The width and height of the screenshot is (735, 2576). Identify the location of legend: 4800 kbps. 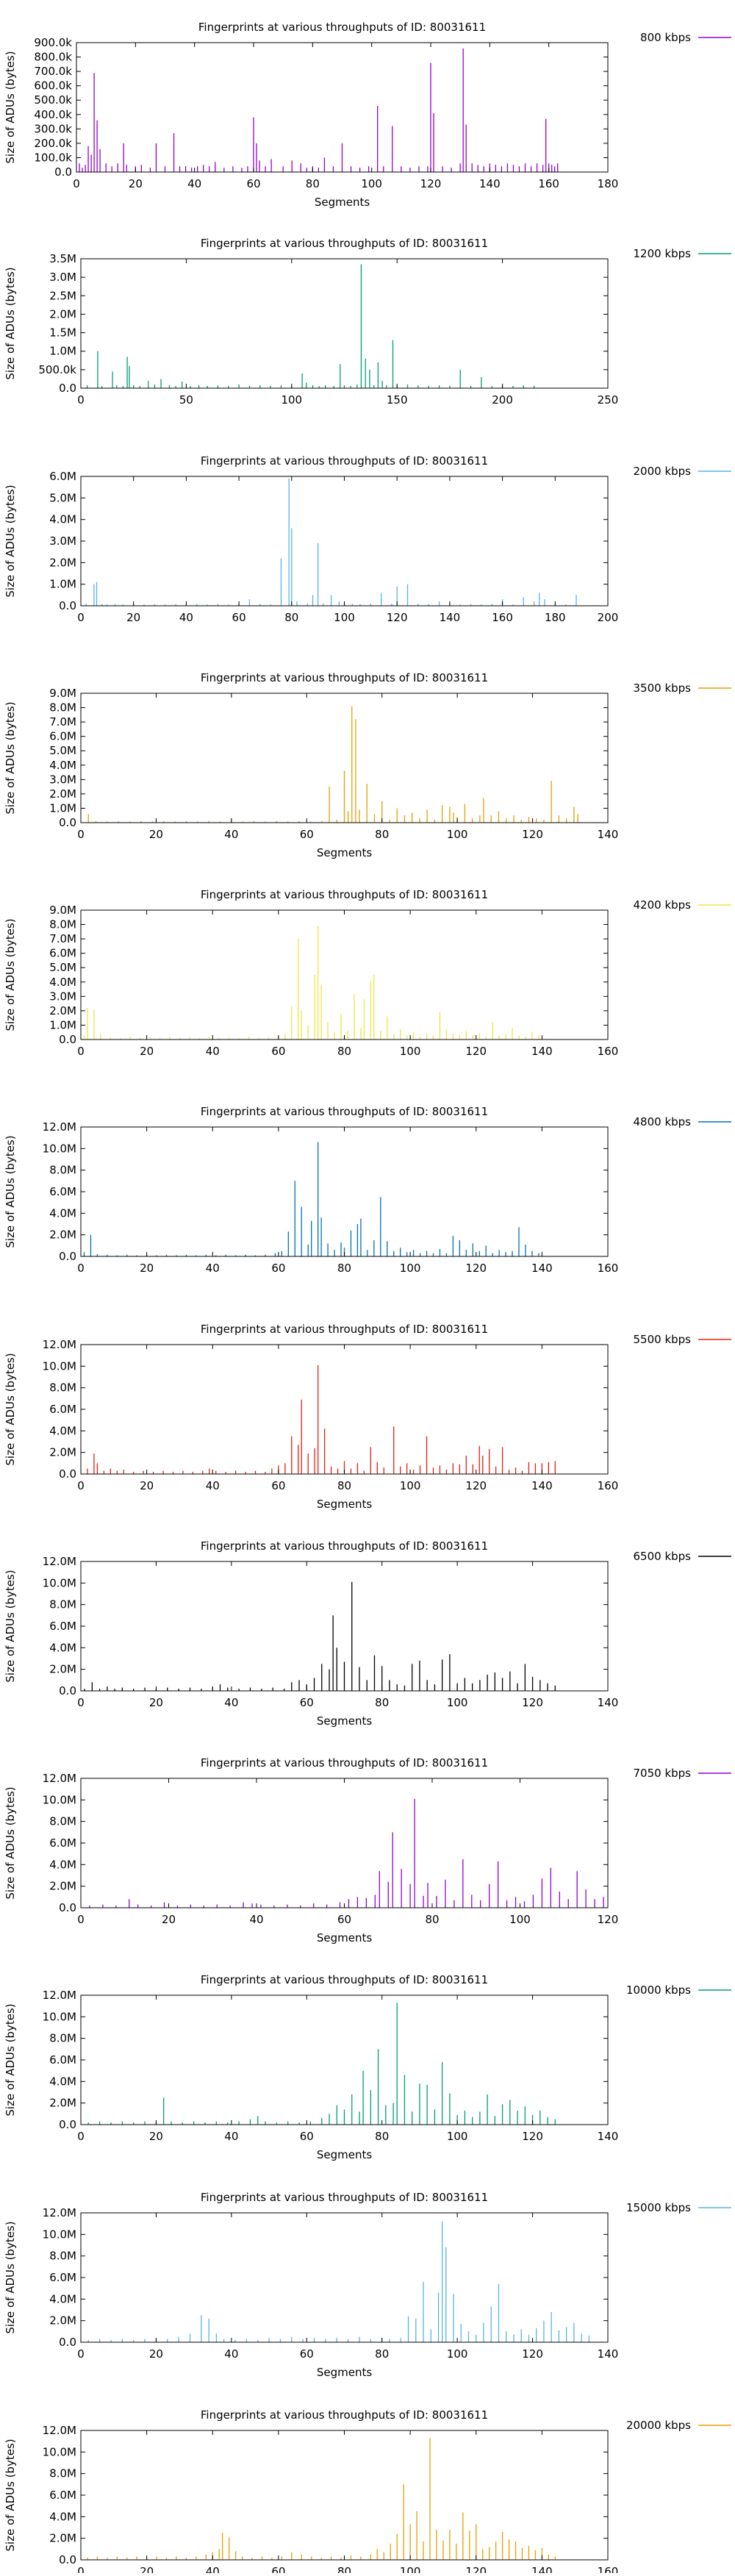
(682, 1121).